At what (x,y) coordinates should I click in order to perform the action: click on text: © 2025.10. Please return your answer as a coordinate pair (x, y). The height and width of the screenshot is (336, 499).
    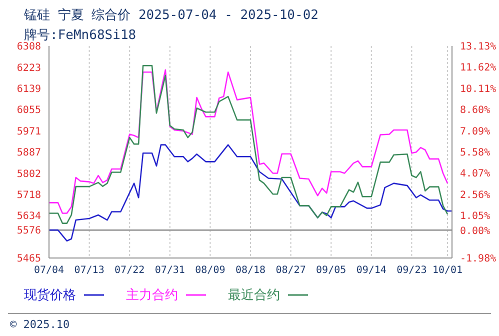
    Looking at the image, I should click on (40, 324).